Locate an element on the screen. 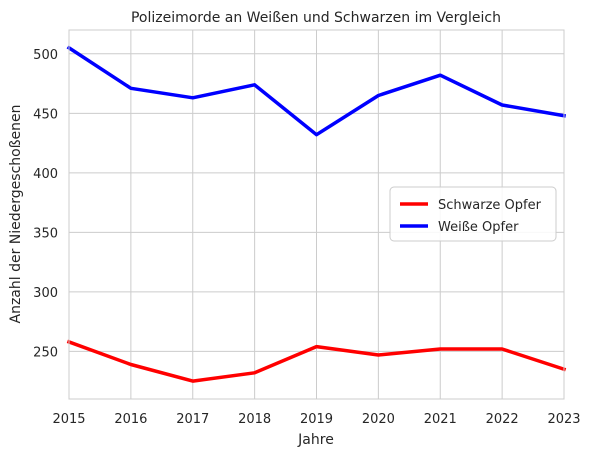 The width and height of the screenshot is (592, 457). legend-box is located at coordinates (473, 214).